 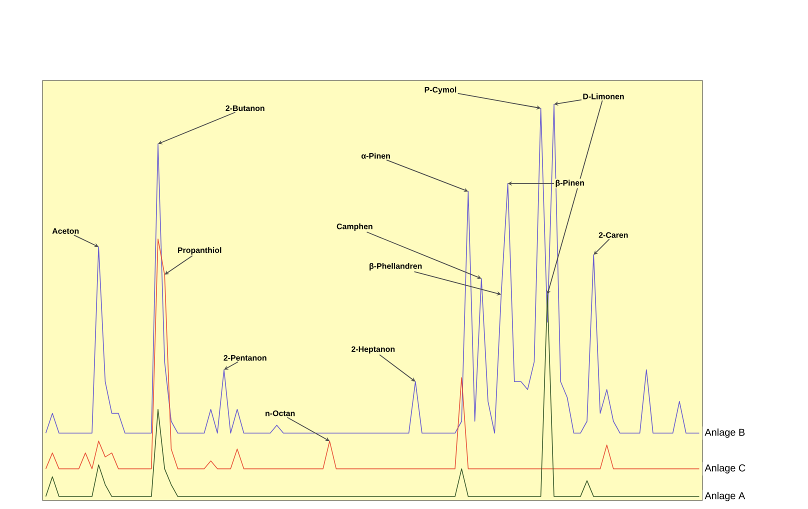 I want to click on series-label: Anlage C, so click(x=725, y=469).